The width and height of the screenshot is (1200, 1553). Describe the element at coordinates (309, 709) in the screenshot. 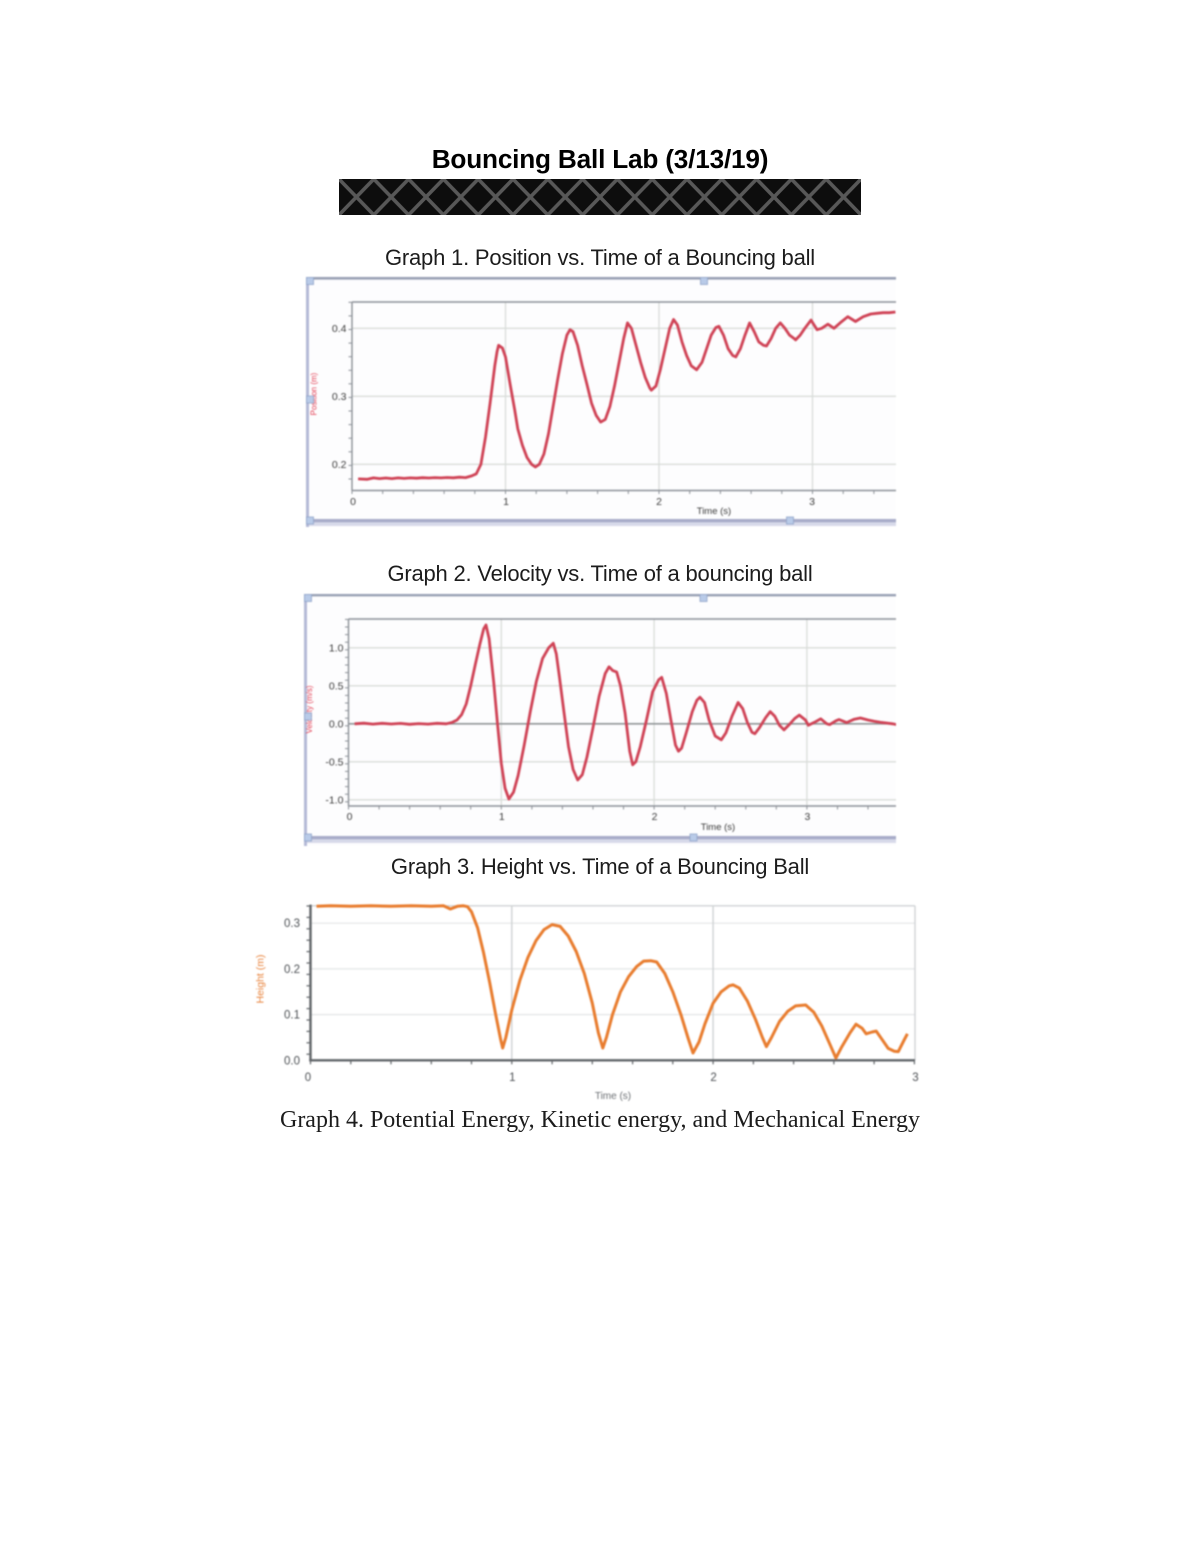

I see `svg-text: Velocity (m/s)` at that location.